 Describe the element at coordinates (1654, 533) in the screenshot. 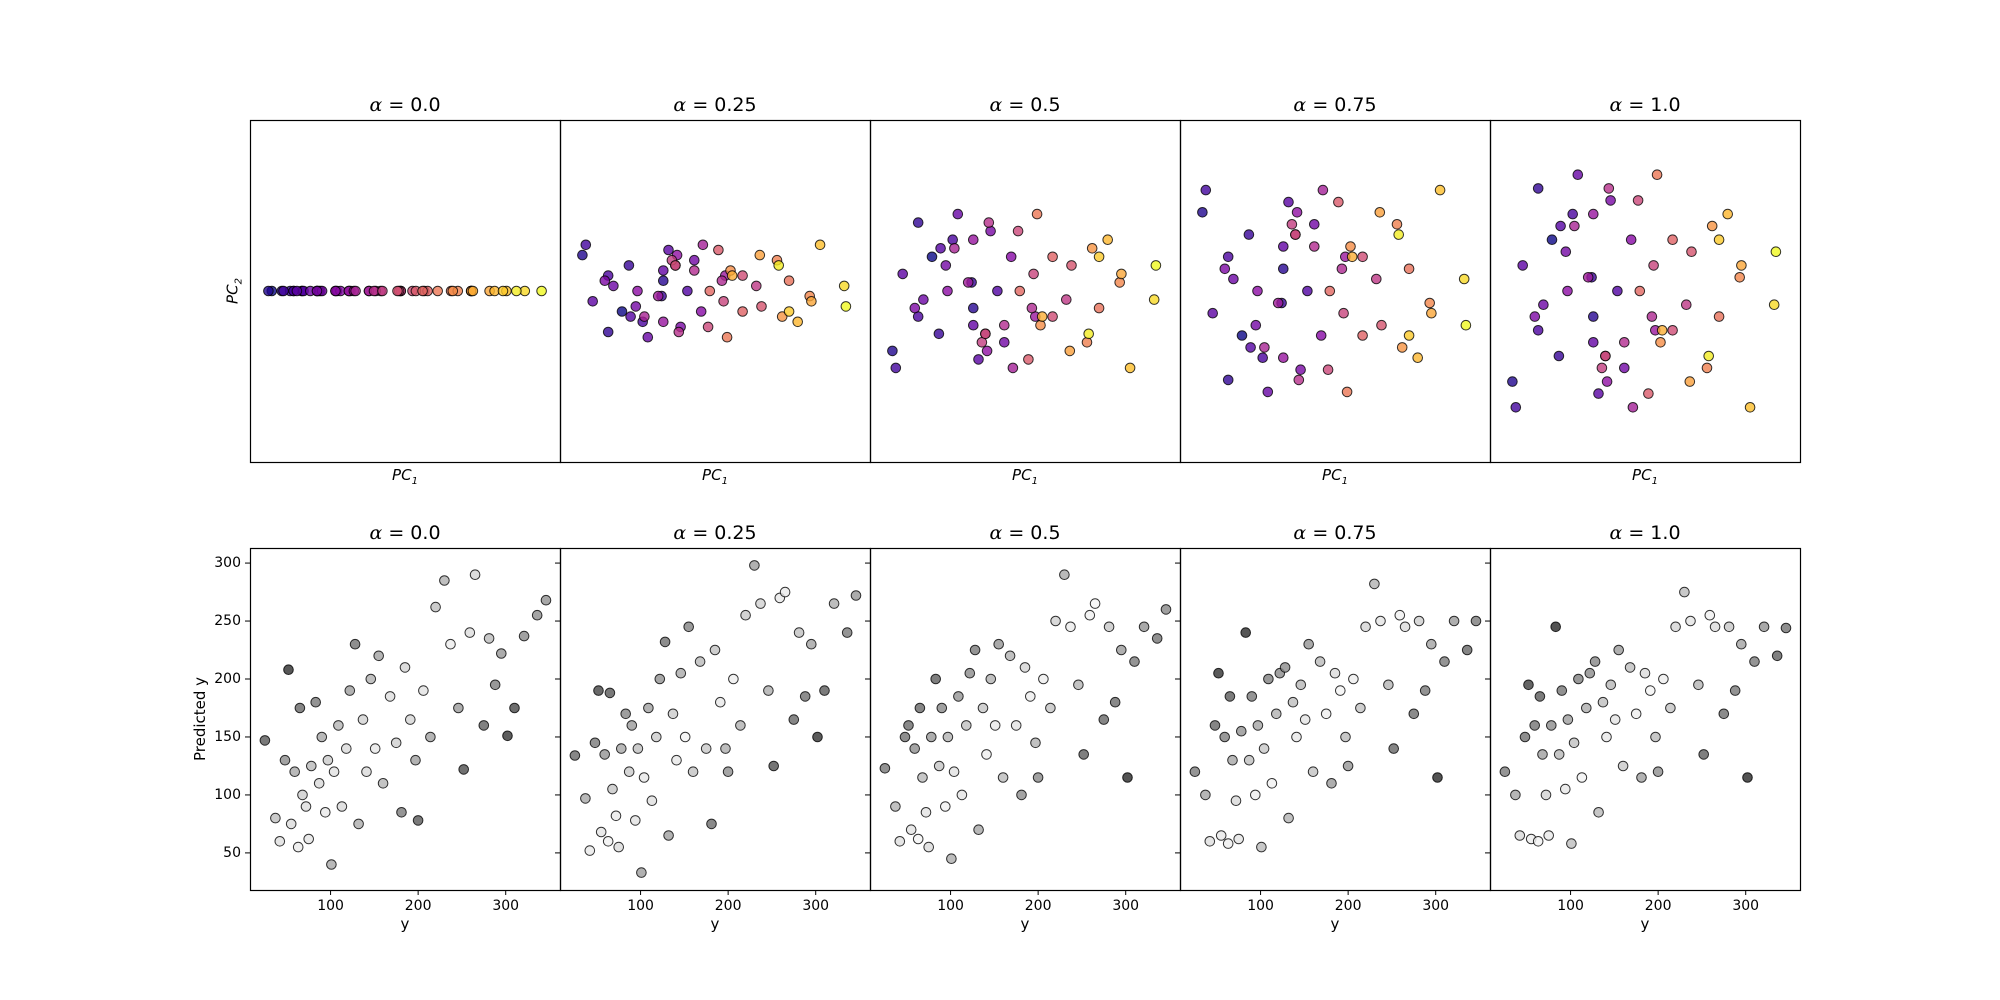

I see `alpha-value: = 1.0` at that location.